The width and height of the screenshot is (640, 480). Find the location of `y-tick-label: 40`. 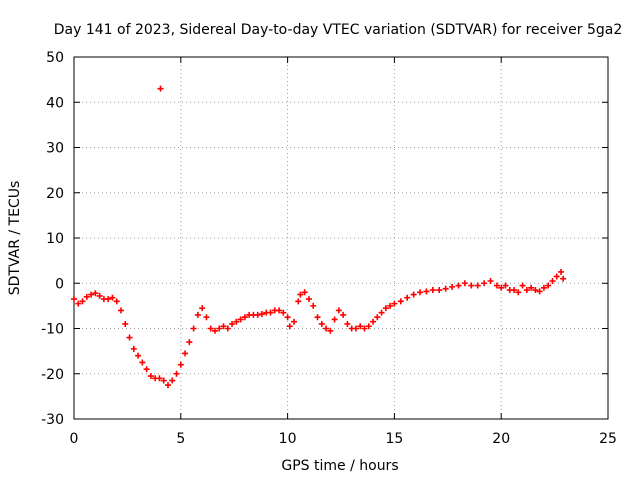

y-tick-label: 40 is located at coordinates (55, 103).